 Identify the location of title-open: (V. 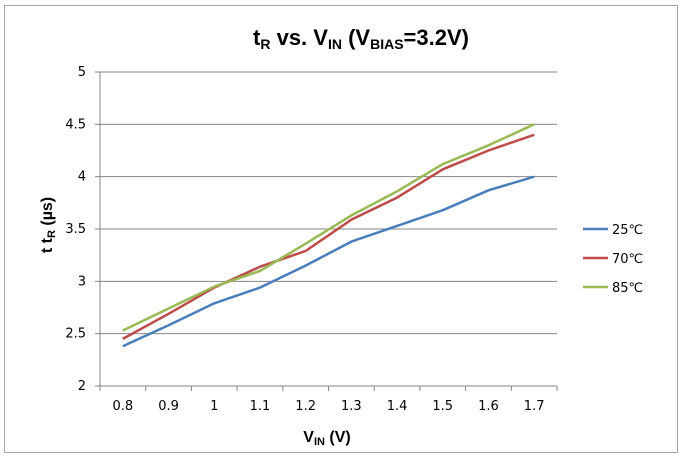
(356, 37).